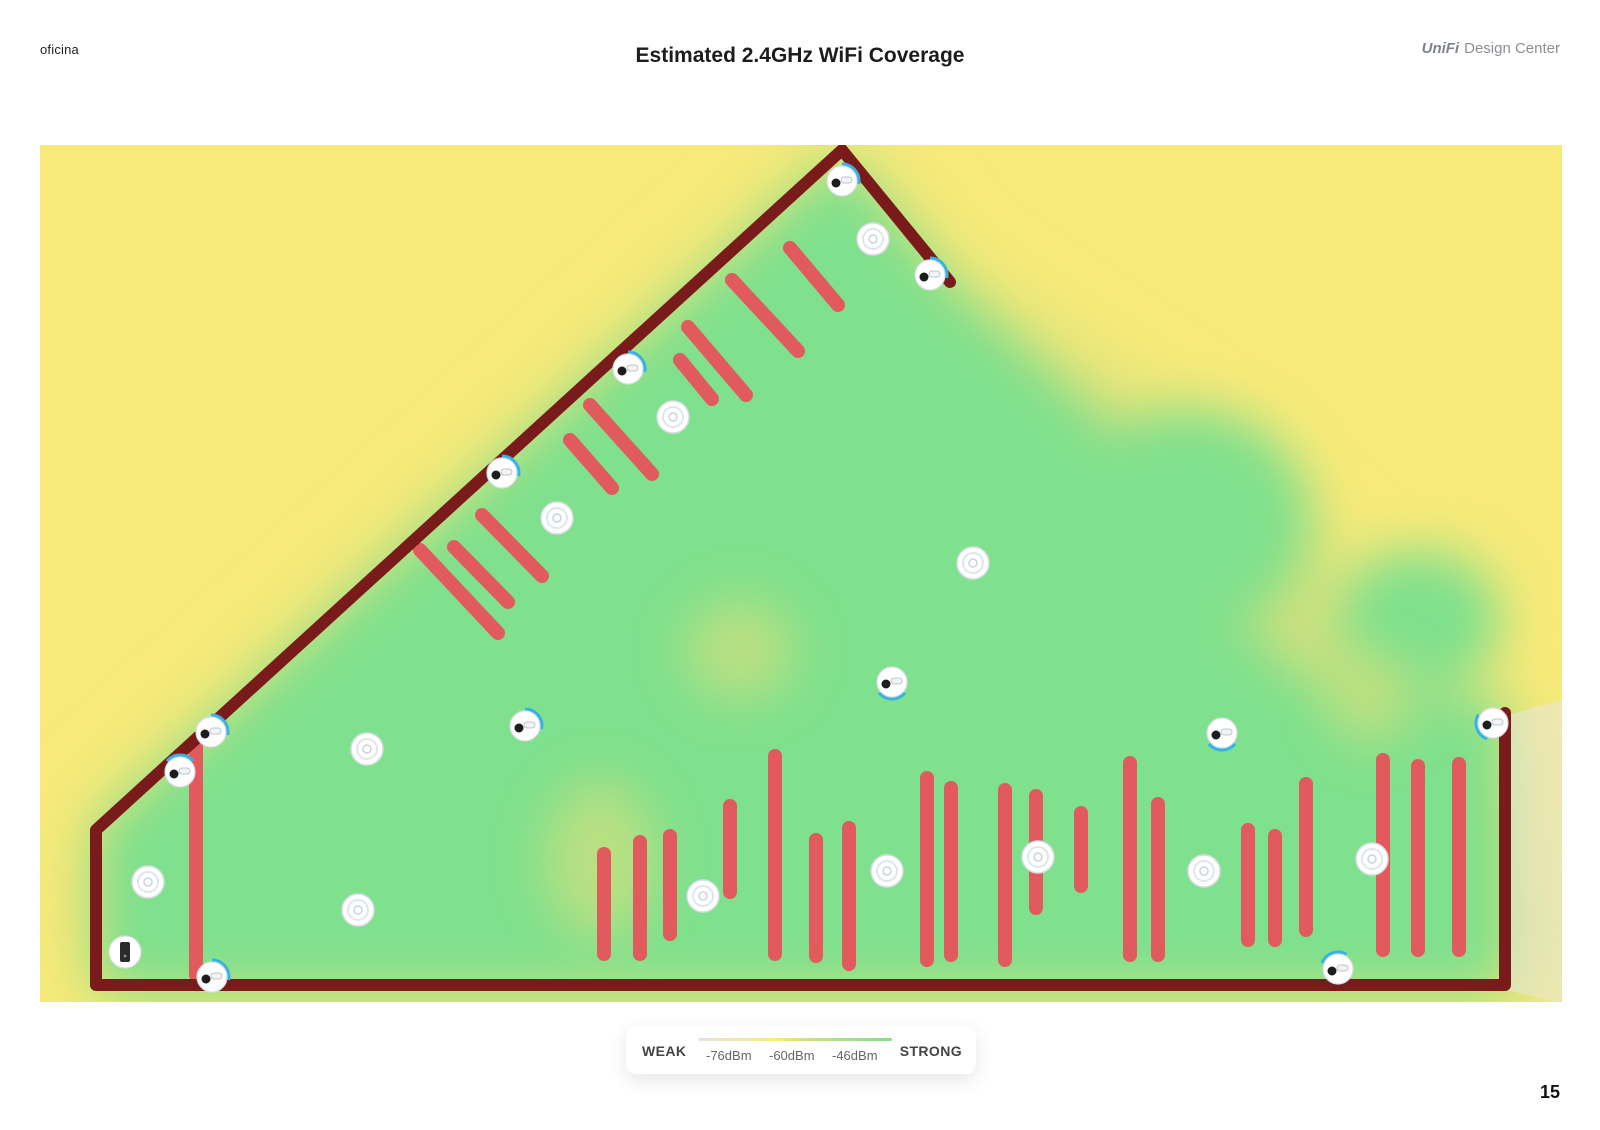 This screenshot has width=1600, height=1130. Describe the element at coordinates (1512, 48) in the screenshot. I see `brand-text: Design Center` at that location.